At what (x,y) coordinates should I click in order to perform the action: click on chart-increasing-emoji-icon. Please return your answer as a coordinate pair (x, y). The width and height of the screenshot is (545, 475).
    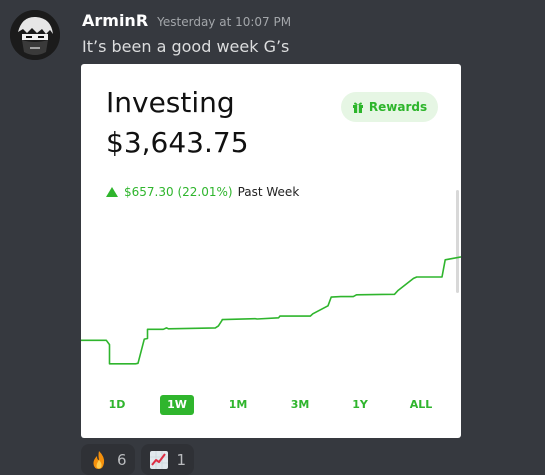
    Looking at the image, I should click on (158, 459).